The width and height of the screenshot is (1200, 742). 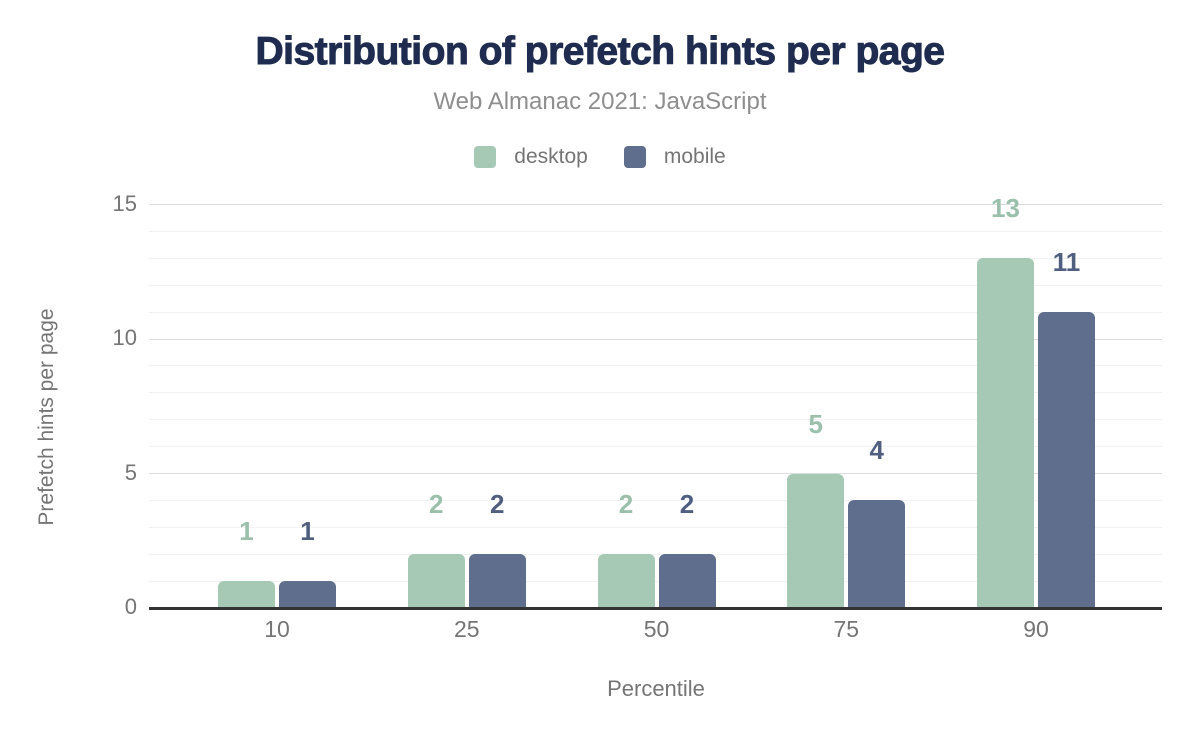 I want to click on bar-value-label-desktop-p90: 13, so click(x=1005, y=208).